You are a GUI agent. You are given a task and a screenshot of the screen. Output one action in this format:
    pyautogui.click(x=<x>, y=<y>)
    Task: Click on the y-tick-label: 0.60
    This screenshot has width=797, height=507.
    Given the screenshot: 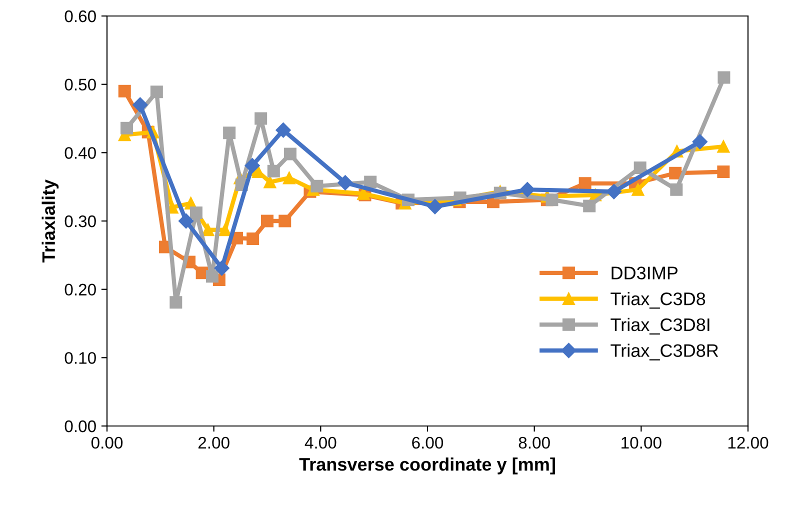 What is the action you would take?
    pyautogui.click(x=80, y=16)
    